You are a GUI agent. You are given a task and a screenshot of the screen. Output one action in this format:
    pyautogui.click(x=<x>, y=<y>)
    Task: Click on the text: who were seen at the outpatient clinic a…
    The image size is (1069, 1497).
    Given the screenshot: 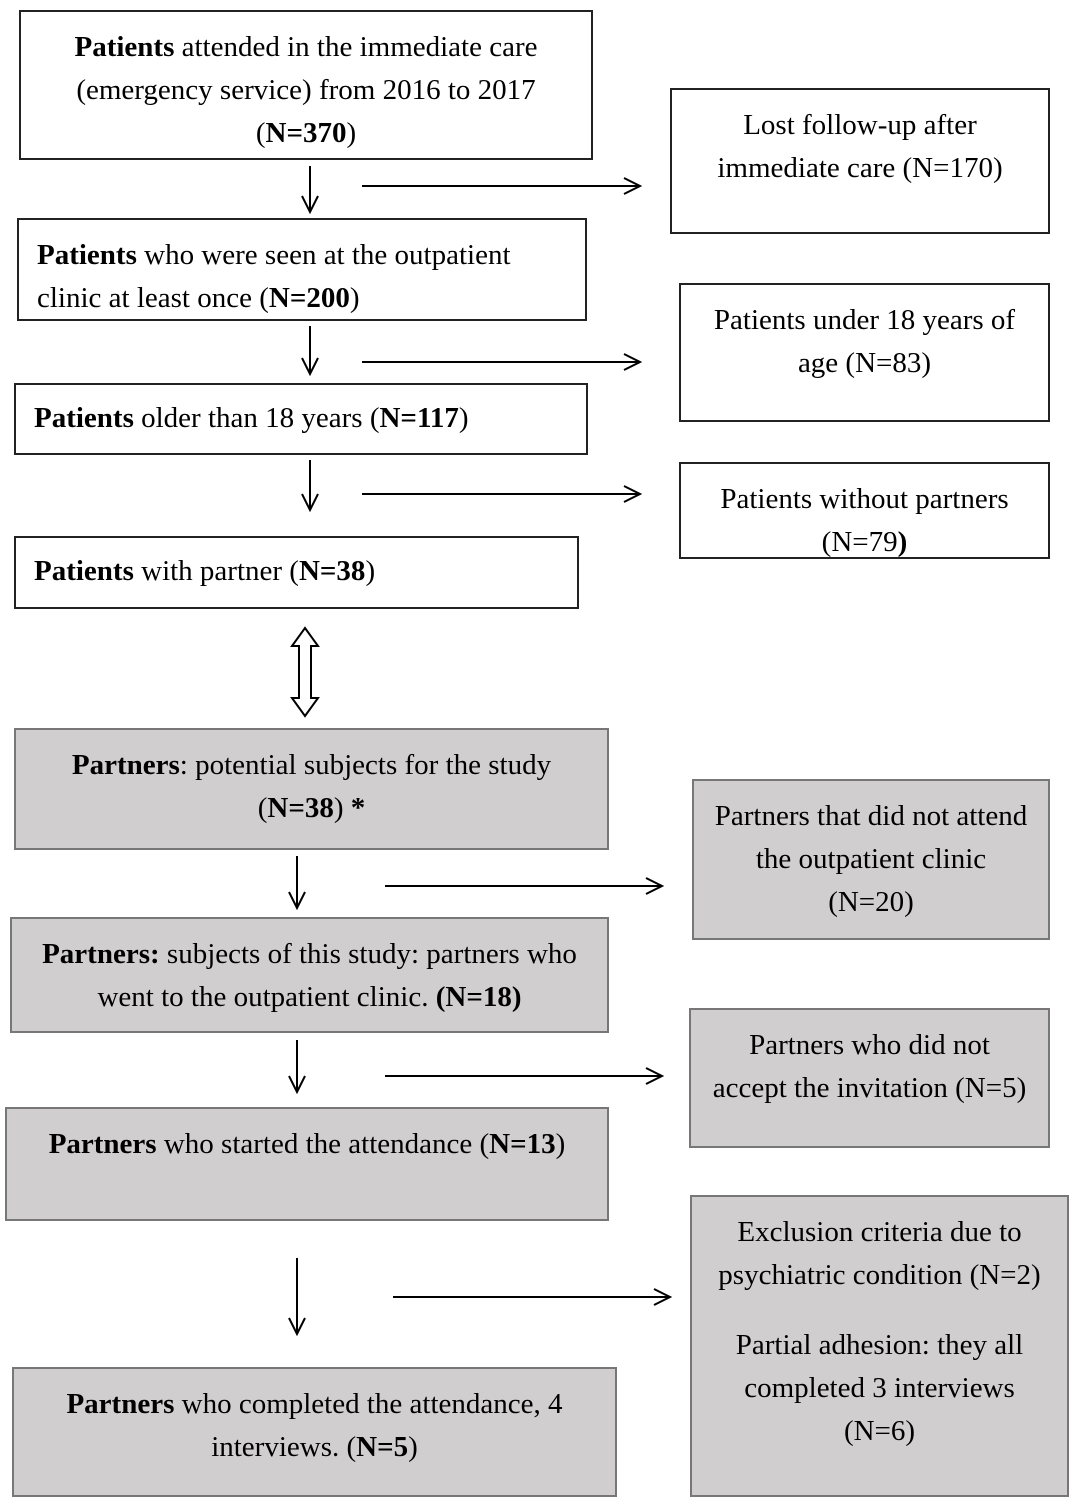 What is the action you would take?
    pyautogui.click(x=274, y=276)
    